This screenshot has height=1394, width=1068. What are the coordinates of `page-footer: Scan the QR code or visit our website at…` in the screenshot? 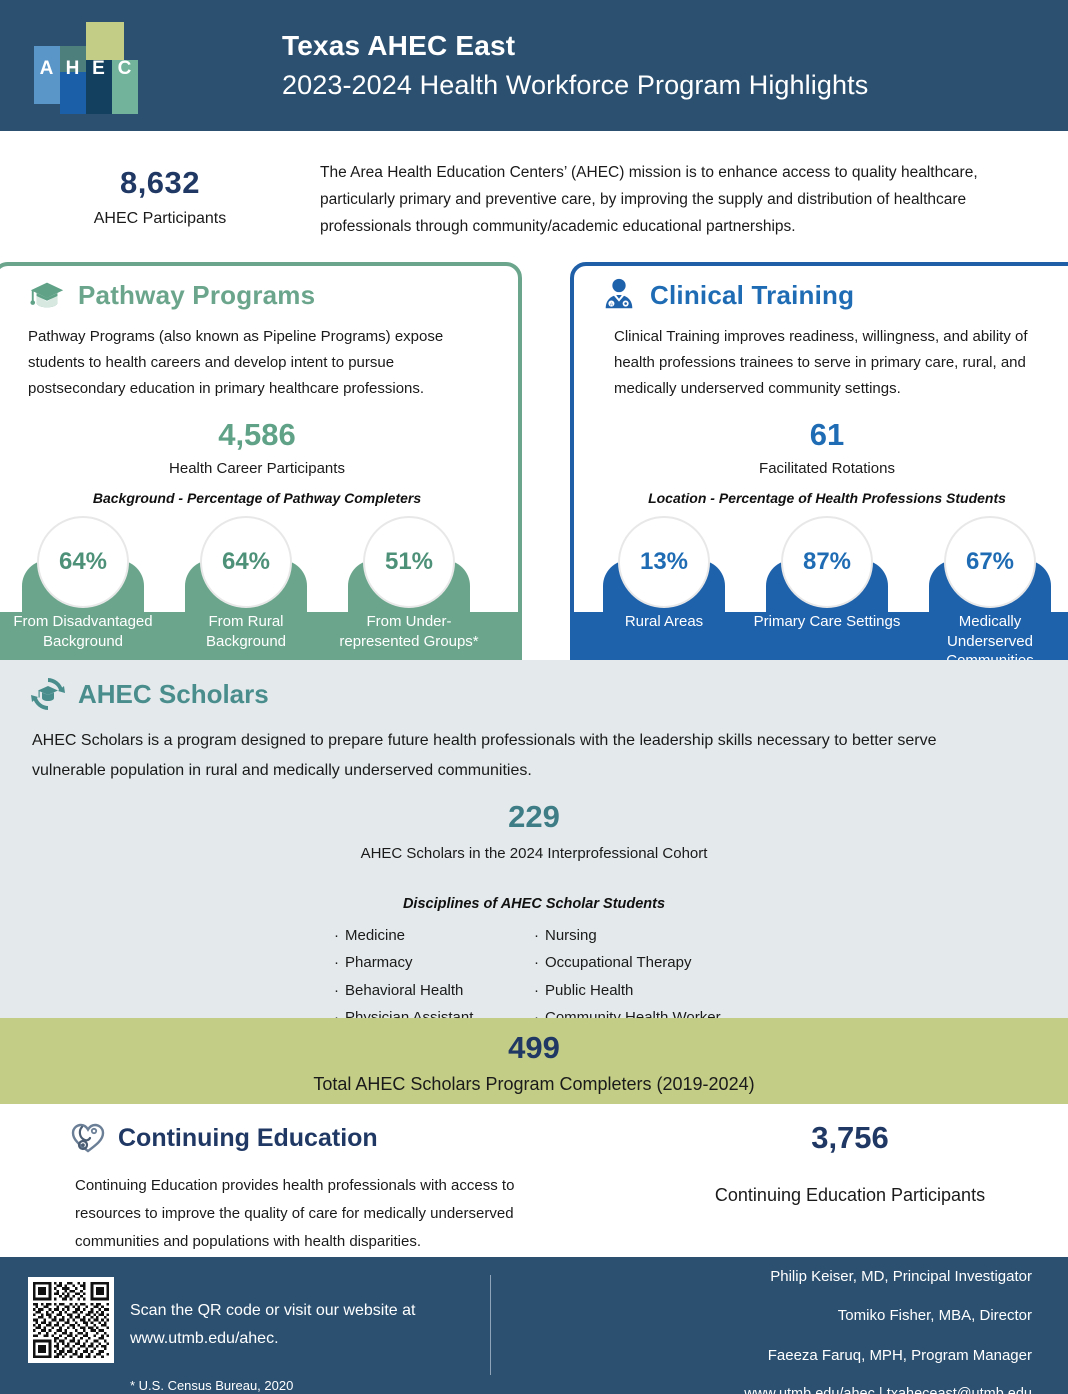 It's located at (534, 1325).